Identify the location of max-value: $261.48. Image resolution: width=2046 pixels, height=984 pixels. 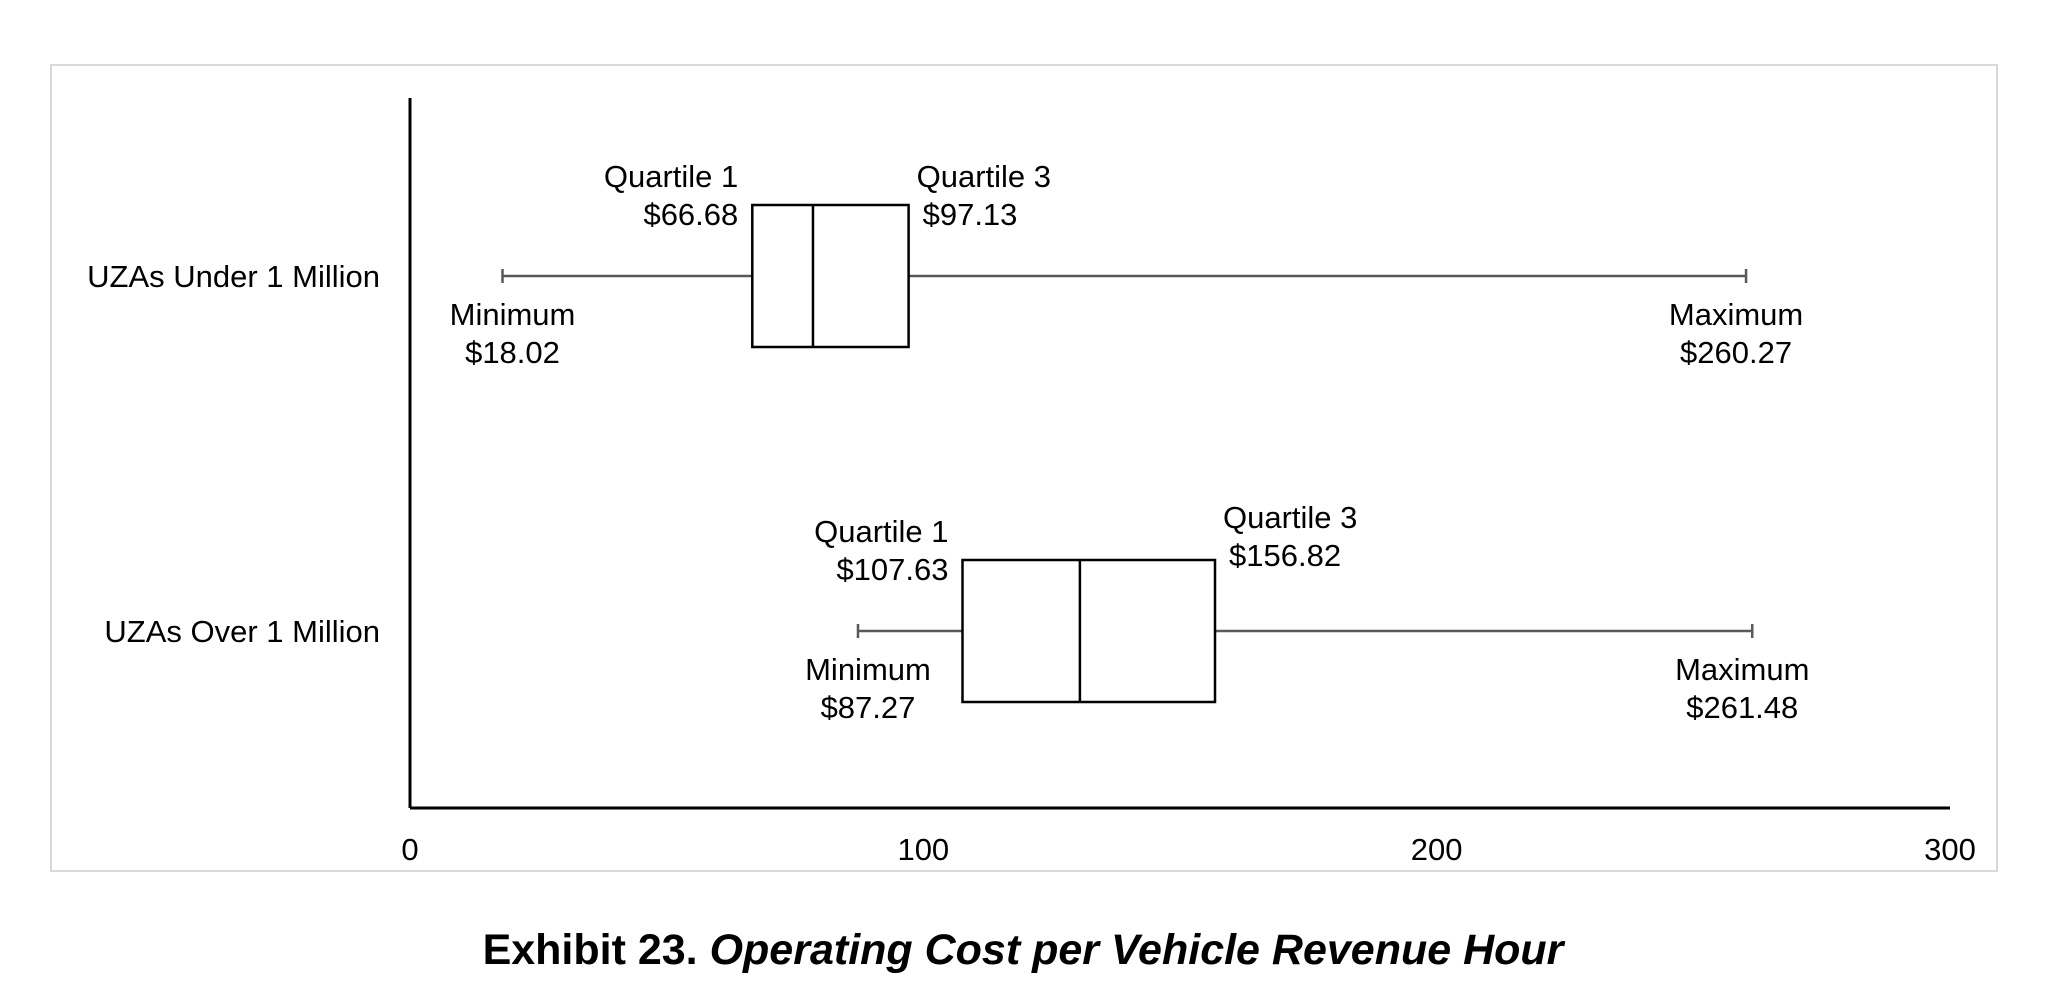
(1742, 707).